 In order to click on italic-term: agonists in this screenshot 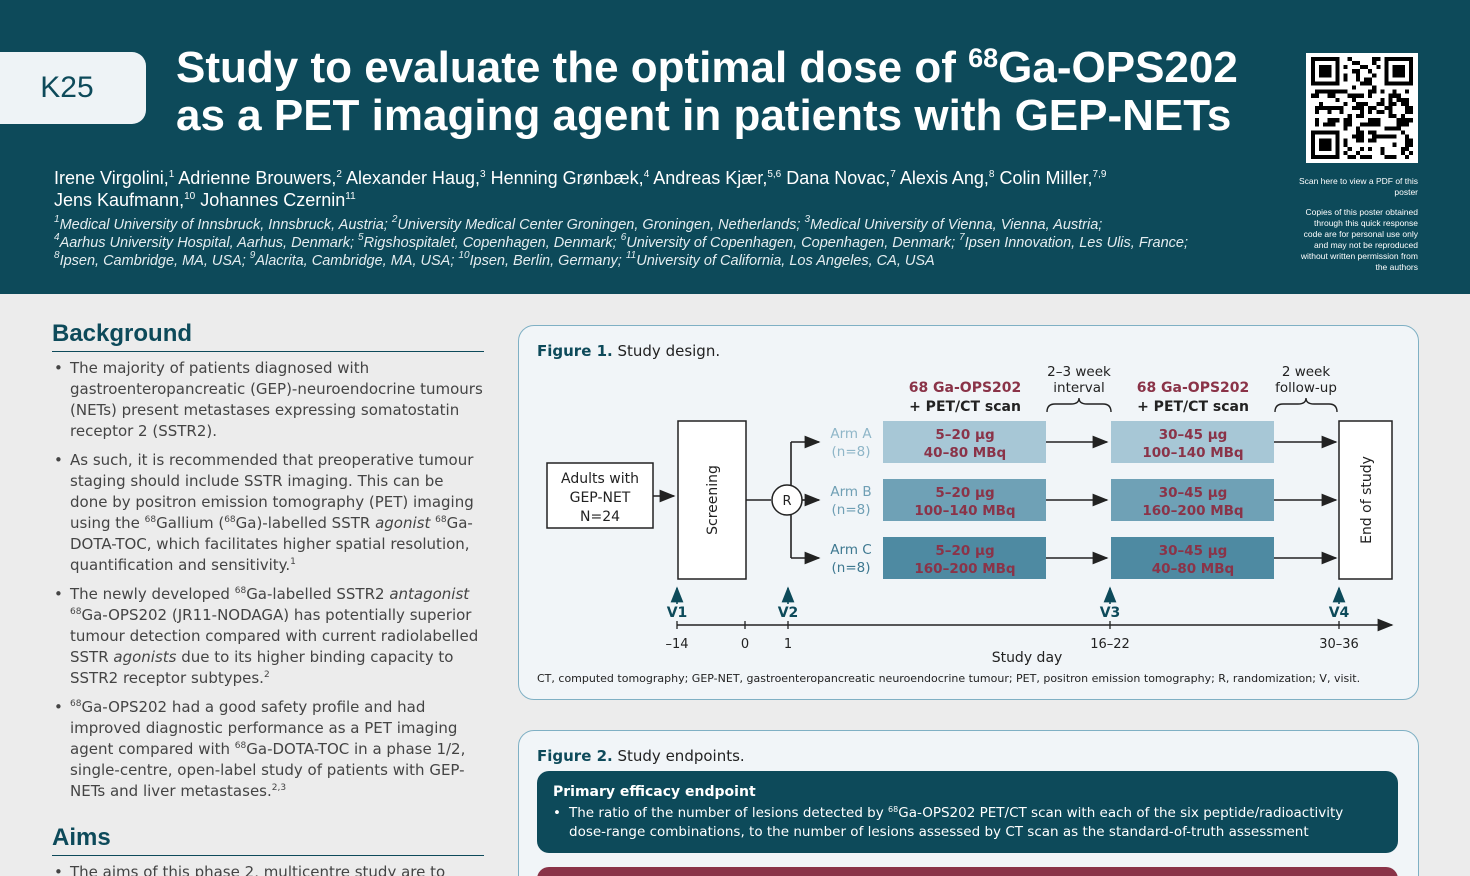, I will do `click(145, 657)`.